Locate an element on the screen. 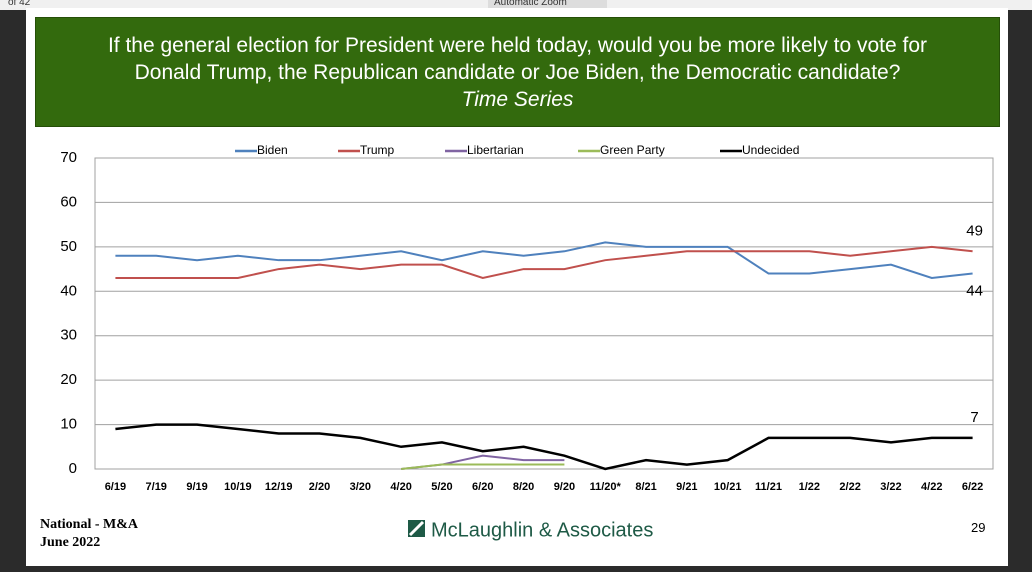 This screenshot has height=572, width=1032. y-tick-label: 10 is located at coordinates (68, 424).